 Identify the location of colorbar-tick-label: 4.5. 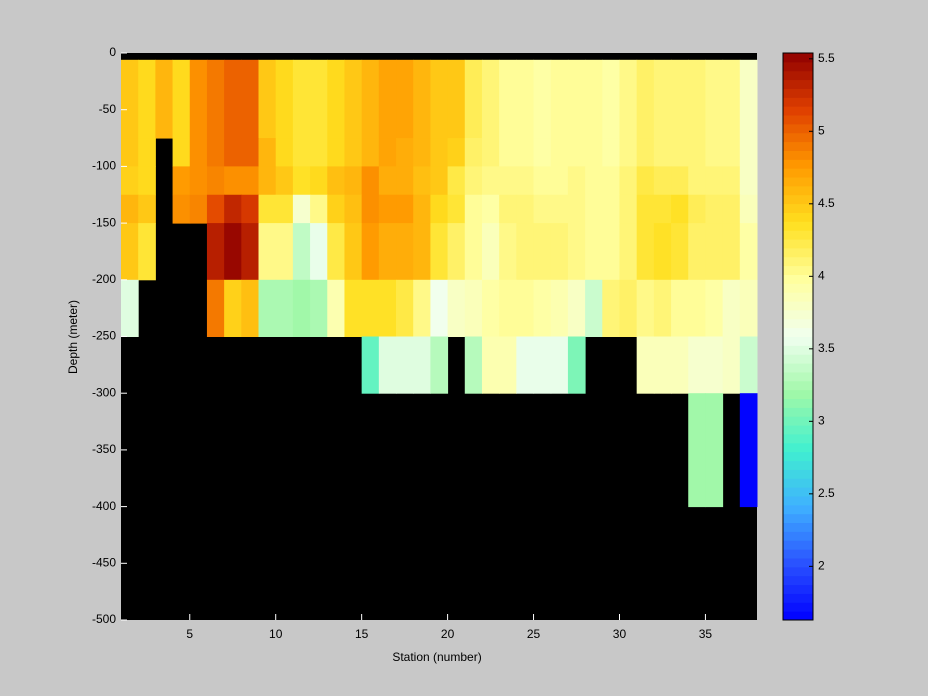
(826, 203).